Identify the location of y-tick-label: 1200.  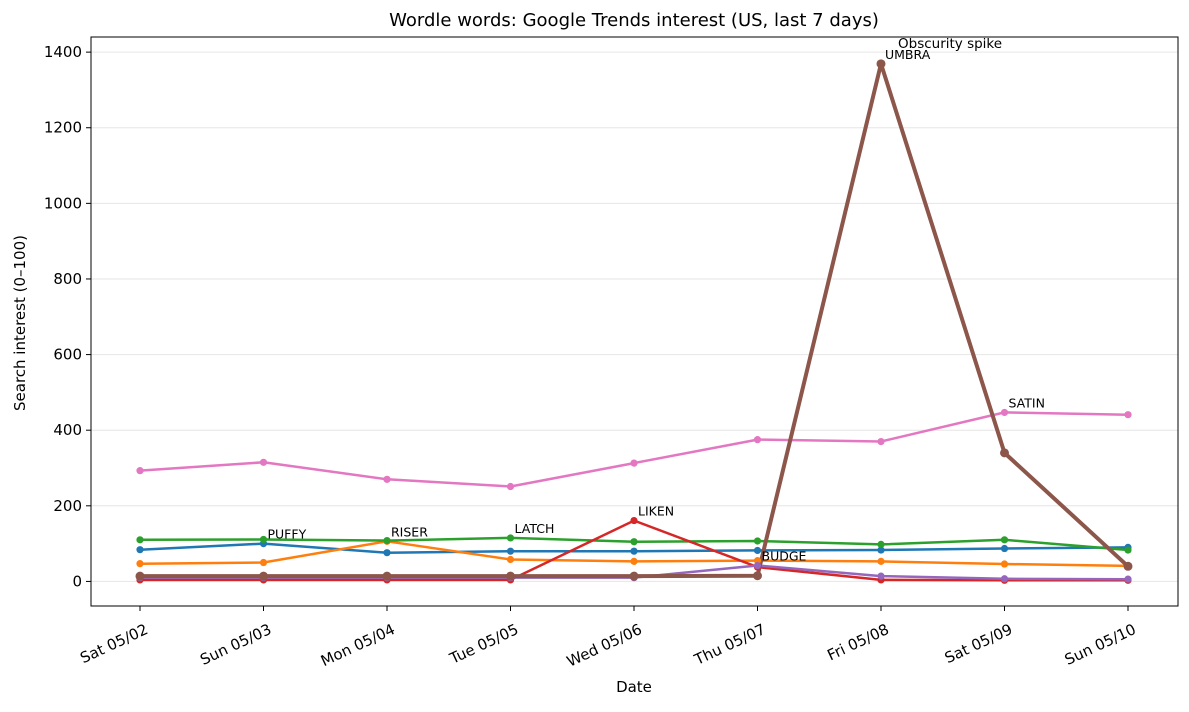
(63, 128).